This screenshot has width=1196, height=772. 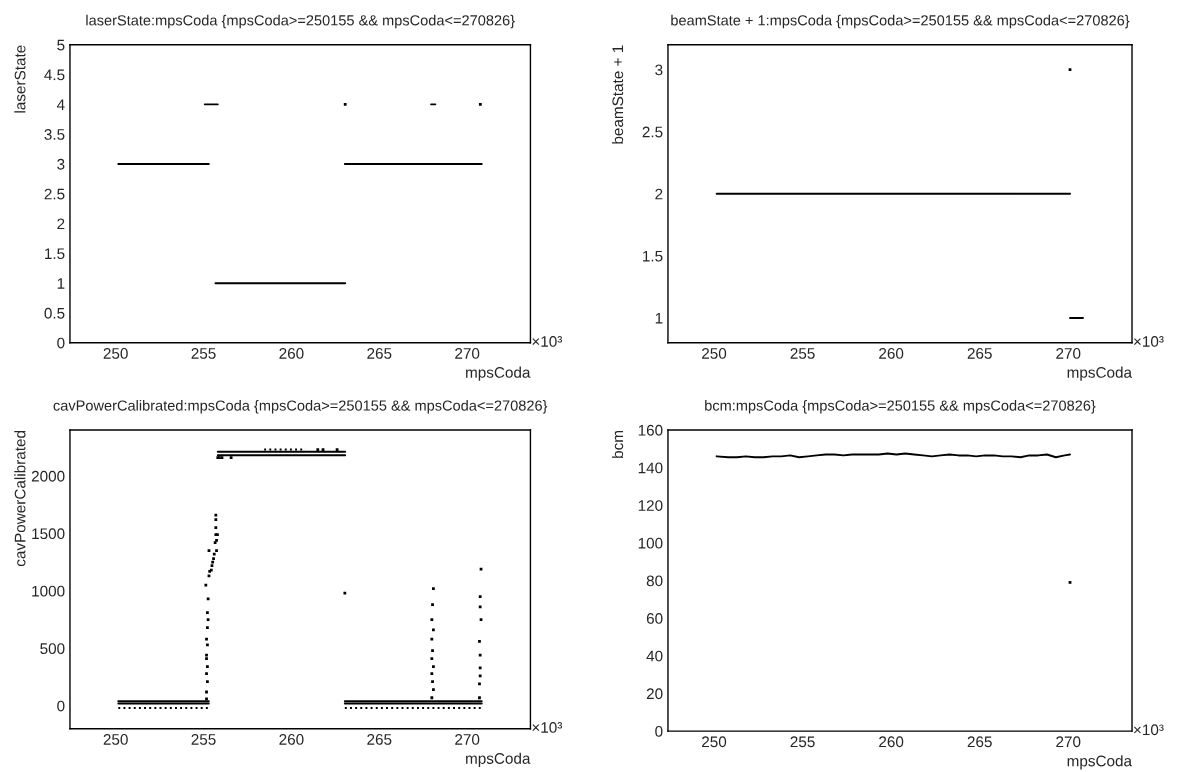 I want to click on y-tick-label: 100, so click(x=650, y=543).